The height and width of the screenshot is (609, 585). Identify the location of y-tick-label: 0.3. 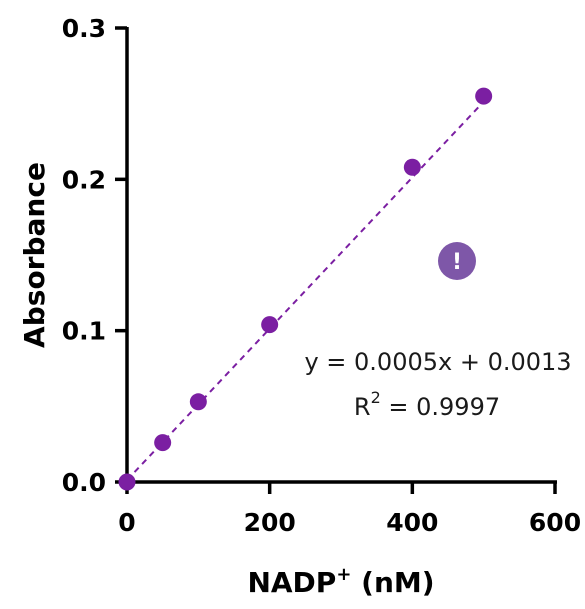
(84, 28).